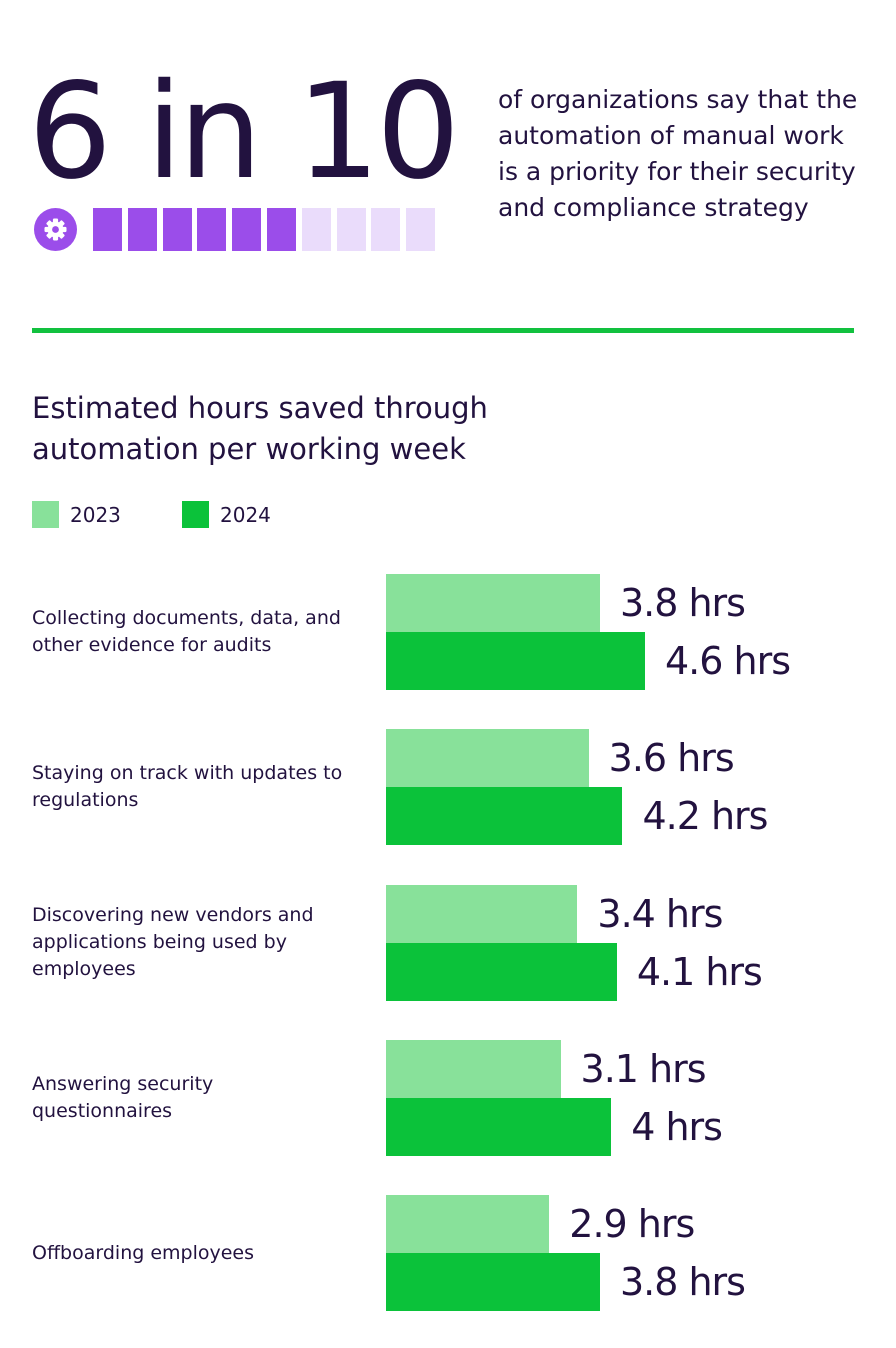 This screenshot has height=1348, width=896. Describe the element at coordinates (632, 1224) in the screenshot. I see `data-label: 2.9 hrs` at that location.